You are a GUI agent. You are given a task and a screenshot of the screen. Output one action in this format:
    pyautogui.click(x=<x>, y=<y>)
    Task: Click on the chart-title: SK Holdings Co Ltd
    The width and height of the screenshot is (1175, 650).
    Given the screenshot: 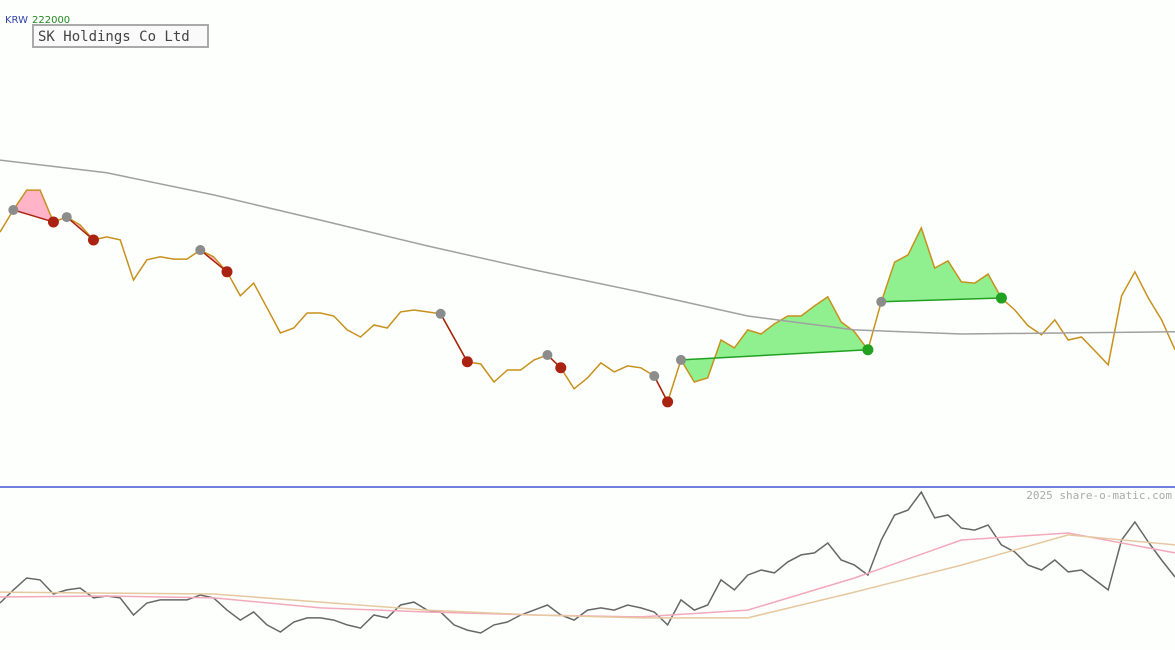 What is the action you would take?
    pyautogui.click(x=114, y=37)
    